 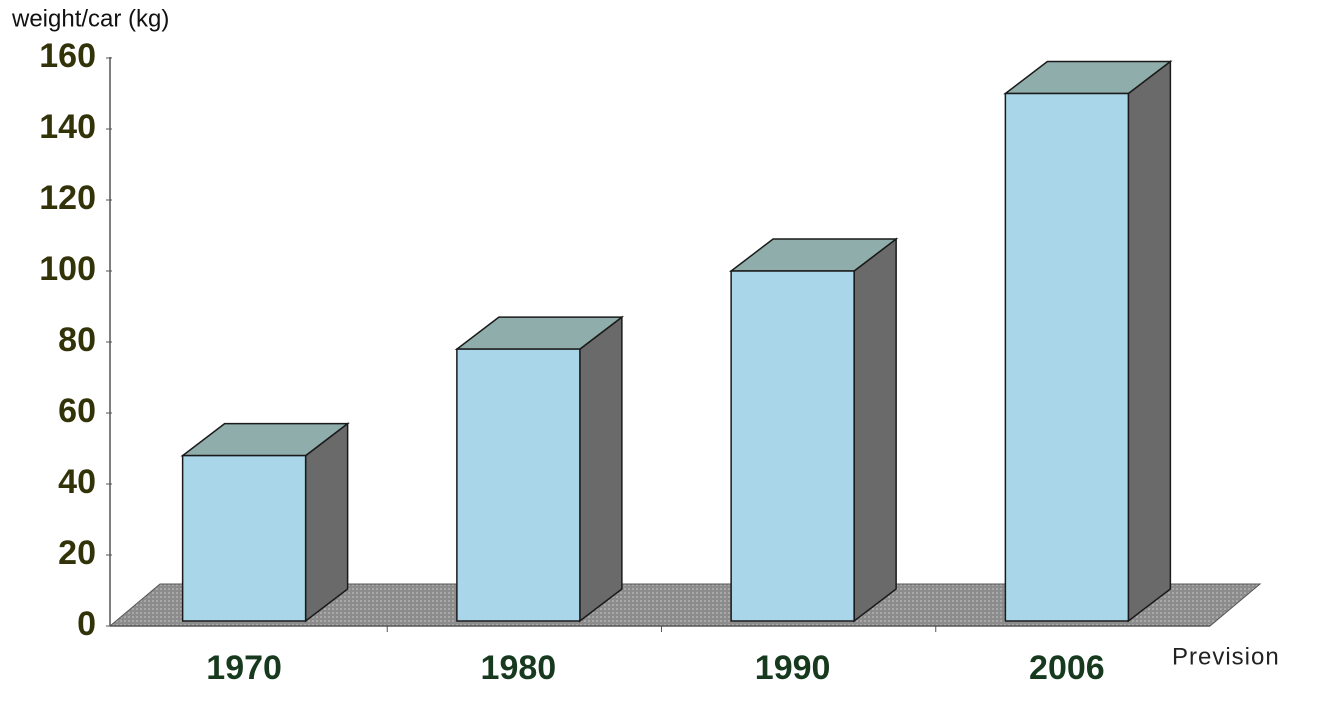 What do you see at coordinates (90, 18) in the screenshot?
I see `y-axis-label: weight/car (kg)` at bounding box center [90, 18].